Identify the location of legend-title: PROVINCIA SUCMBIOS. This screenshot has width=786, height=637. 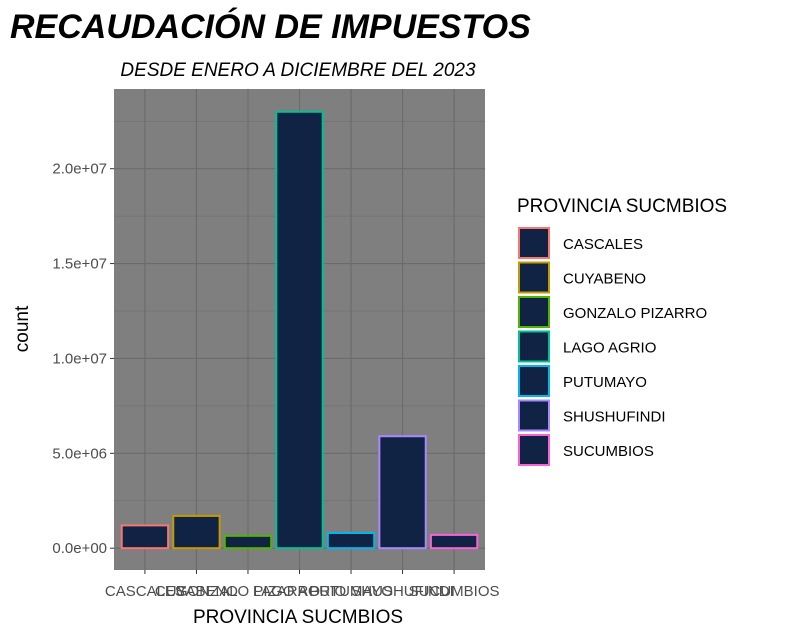
(622, 206).